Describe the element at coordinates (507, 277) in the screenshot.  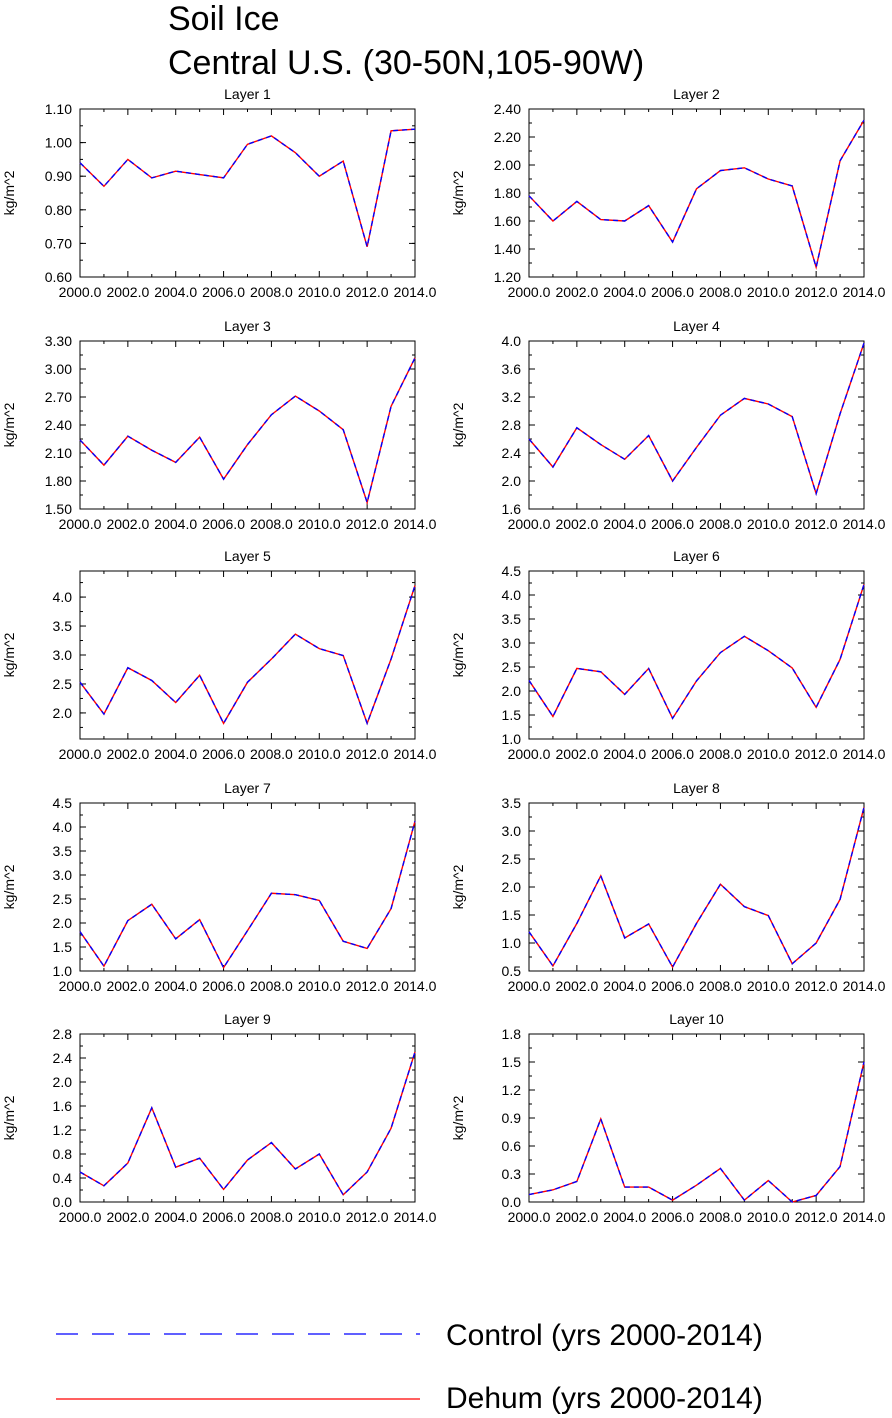
I see `y-tick-label: 1.20` at that location.